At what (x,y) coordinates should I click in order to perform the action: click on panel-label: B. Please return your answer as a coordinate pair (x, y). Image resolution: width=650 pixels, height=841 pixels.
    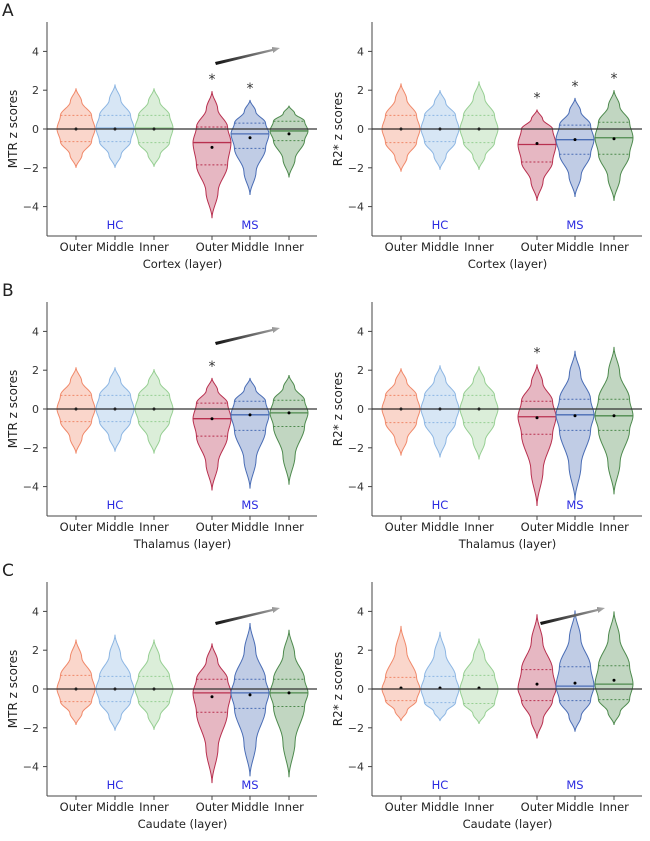
    Looking at the image, I should click on (8, 291).